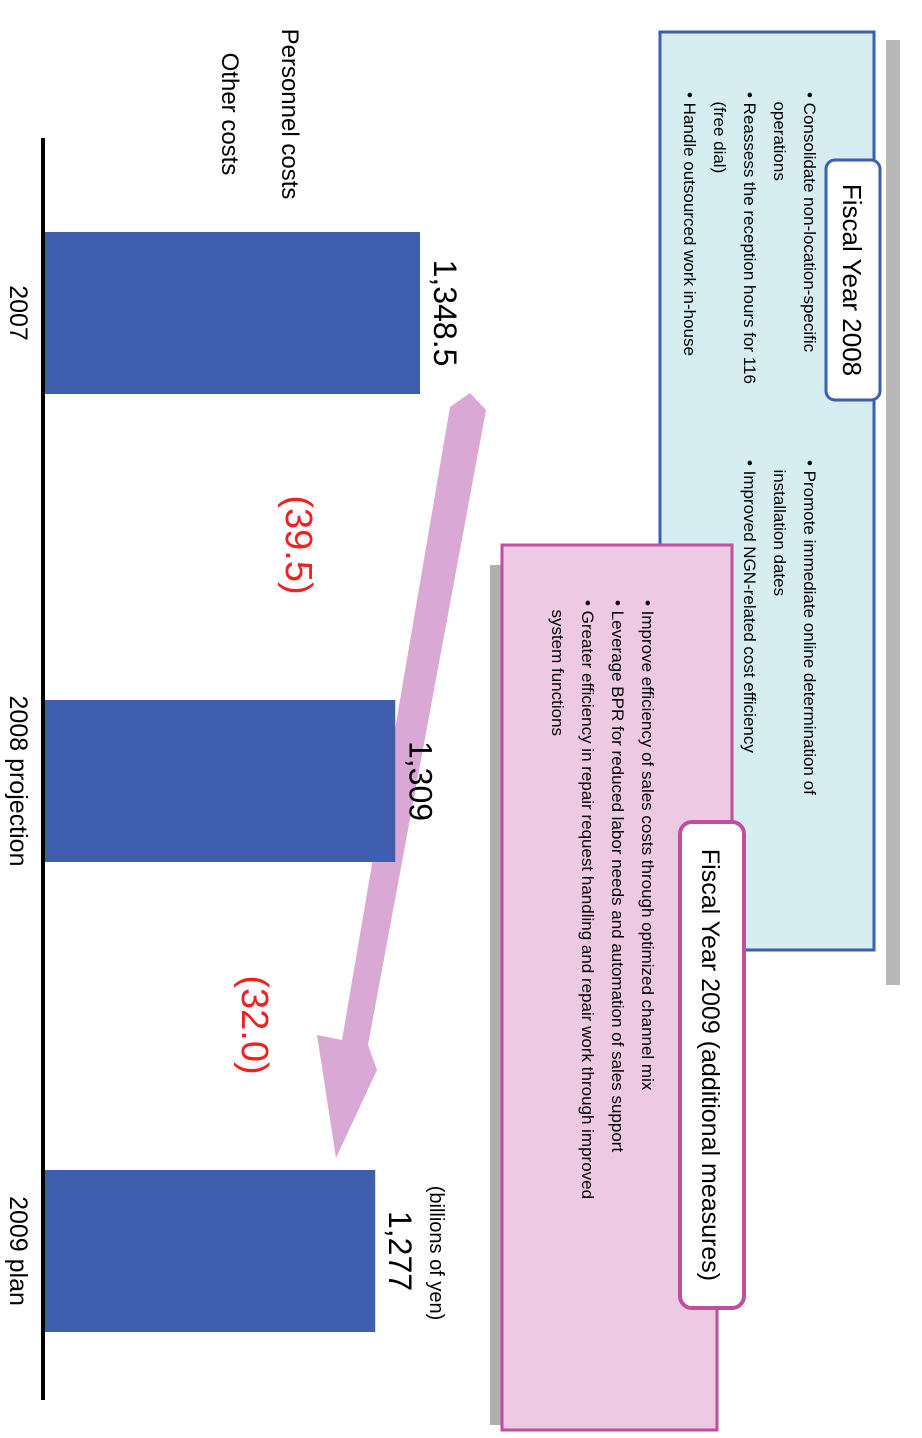  What do you see at coordinates (689, 224) in the screenshot?
I see `panel-text-line: • Handle outsourced work in-house` at bounding box center [689, 224].